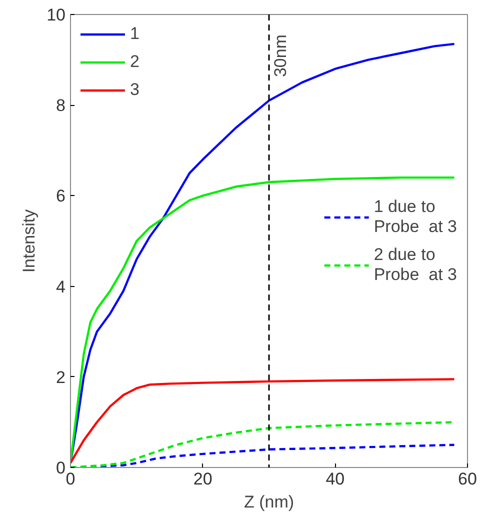 This screenshot has height=517, width=481. I want to click on x-tick-label: 20, so click(202, 479).